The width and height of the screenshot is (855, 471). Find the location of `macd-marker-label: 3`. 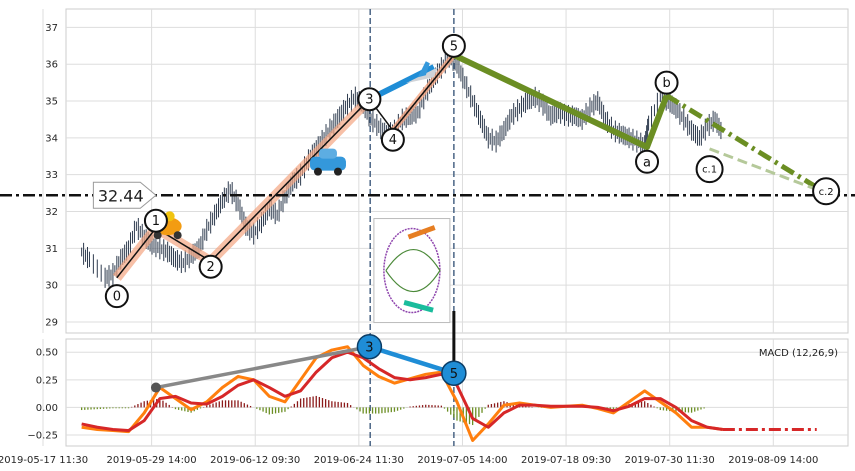

macd-marker-label: 3 is located at coordinates (369, 348).